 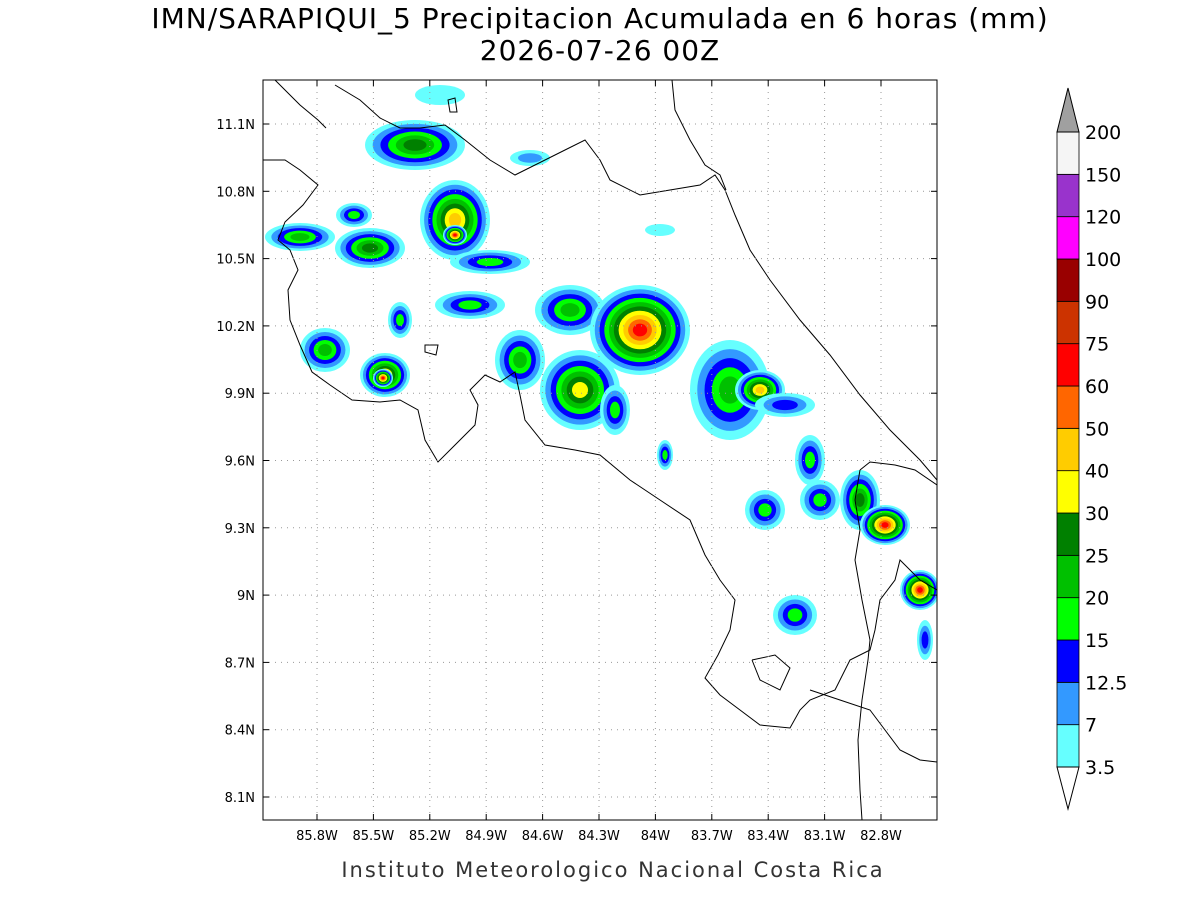 What do you see at coordinates (240, 663) in the screenshot?
I see `lat-label: 8.7N` at bounding box center [240, 663].